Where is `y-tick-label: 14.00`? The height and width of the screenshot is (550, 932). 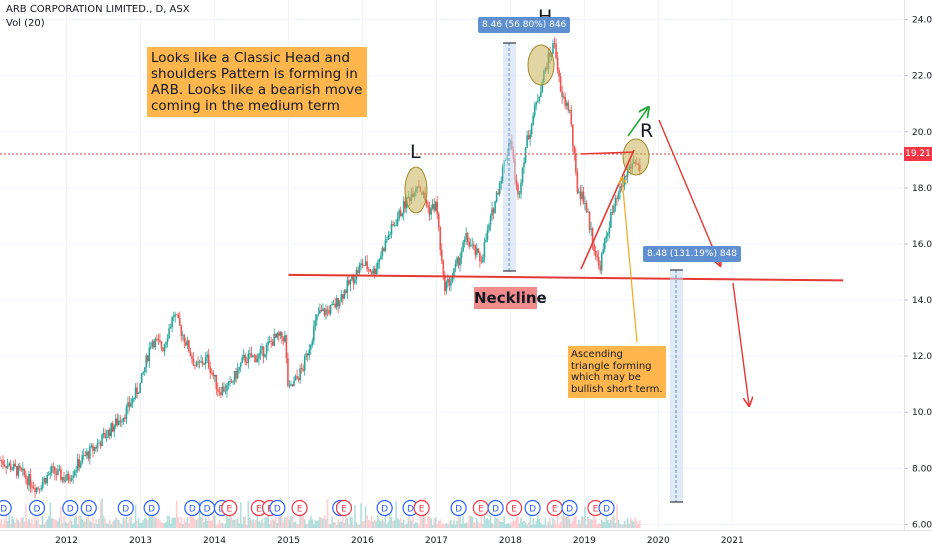
y-tick-label: 14.00 is located at coordinates (922, 301).